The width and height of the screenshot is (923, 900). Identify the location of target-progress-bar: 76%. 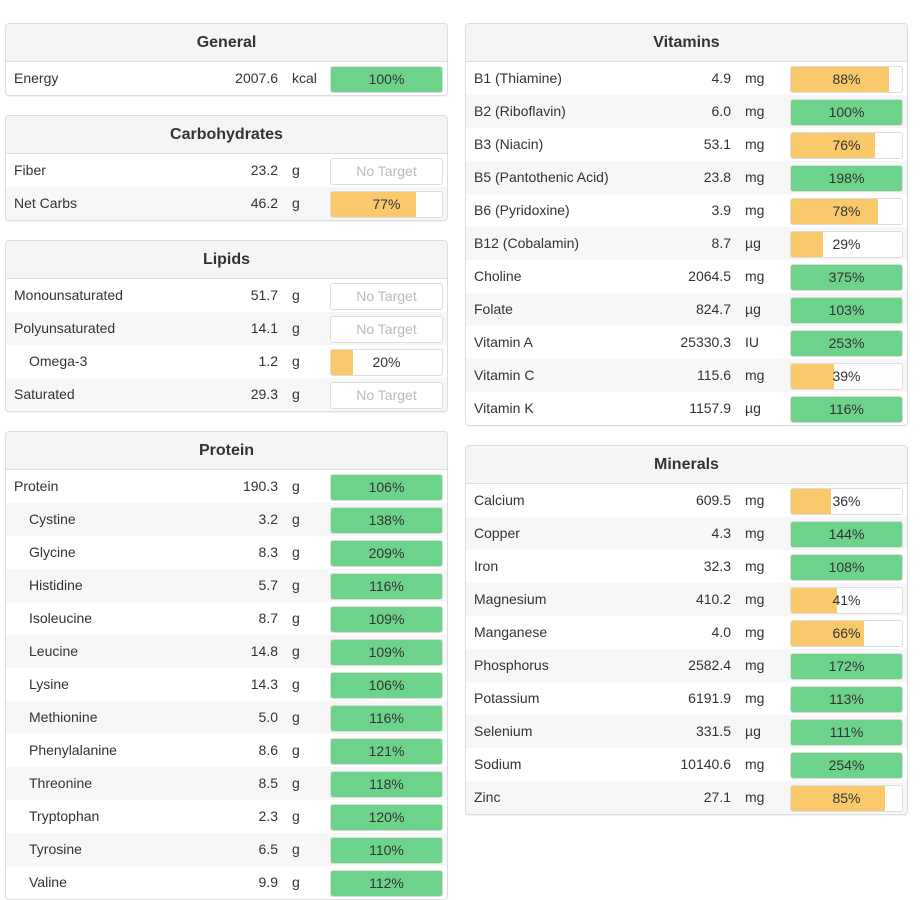
(846, 145).